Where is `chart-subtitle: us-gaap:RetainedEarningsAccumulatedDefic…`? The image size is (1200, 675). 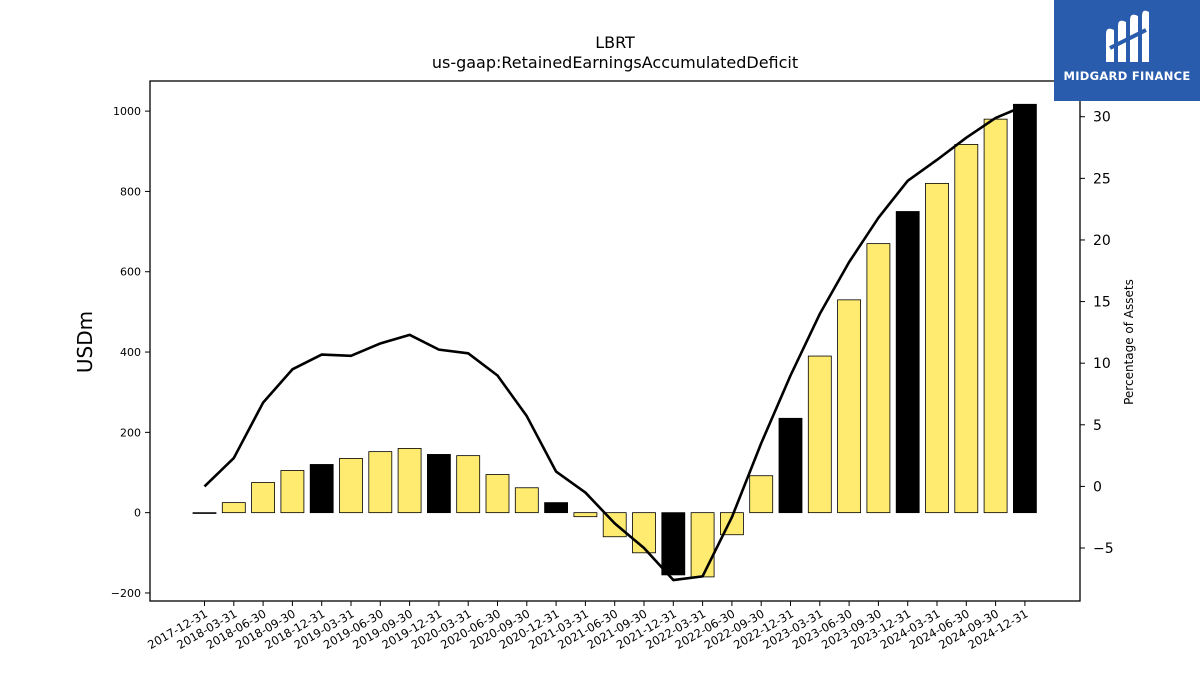 chart-subtitle: us-gaap:RetainedEarningsAccumulatedDefic… is located at coordinates (615, 62).